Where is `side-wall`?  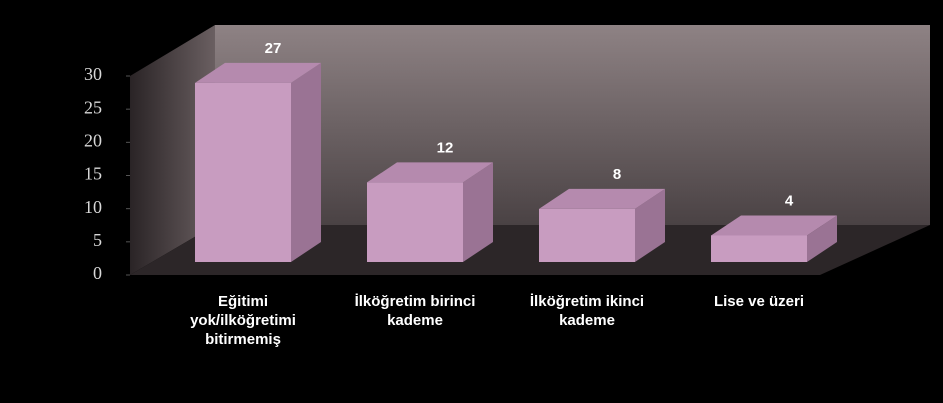
side-wall is located at coordinates (172, 150).